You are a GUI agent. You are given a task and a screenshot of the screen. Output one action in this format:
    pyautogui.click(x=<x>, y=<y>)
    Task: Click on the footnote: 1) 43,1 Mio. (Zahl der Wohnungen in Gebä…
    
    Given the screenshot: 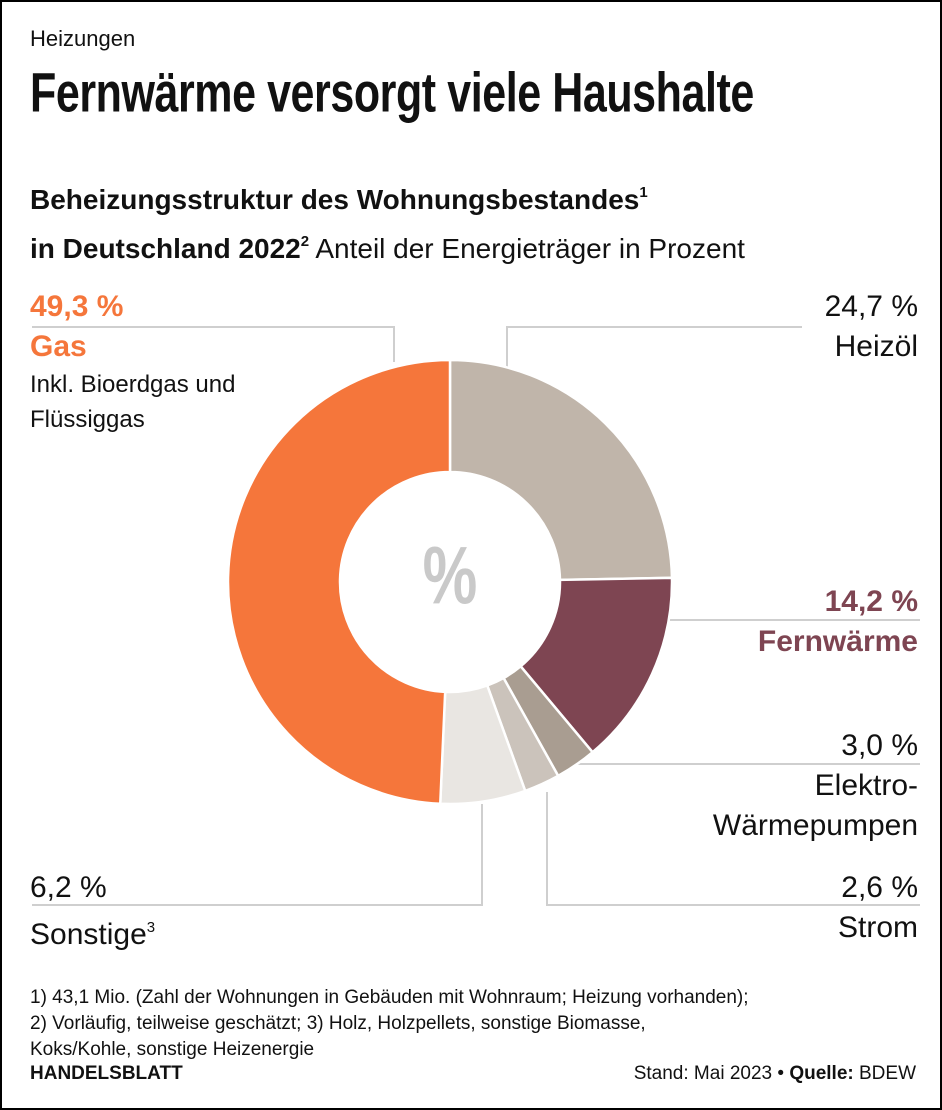 What is the action you would take?
    pyautogui.click(x=389, y=997)
    